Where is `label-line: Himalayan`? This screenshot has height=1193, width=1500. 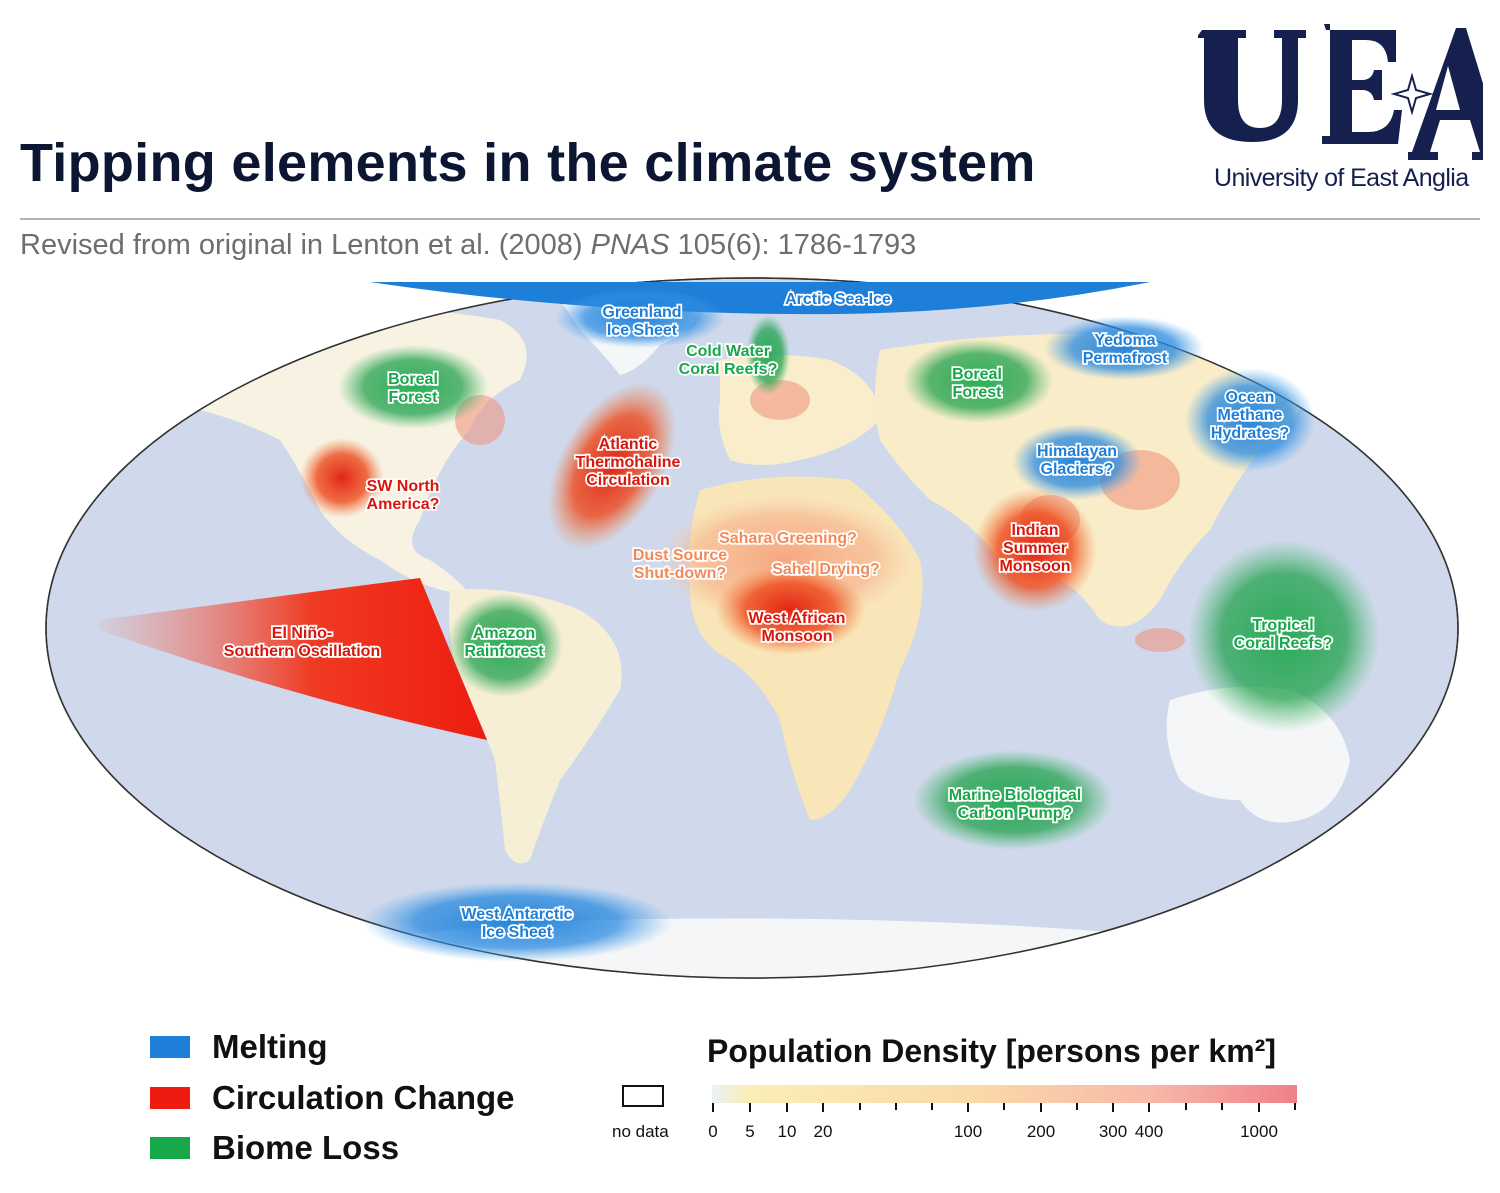 label-line: Himalayan is located at coordinates (1077, 451).